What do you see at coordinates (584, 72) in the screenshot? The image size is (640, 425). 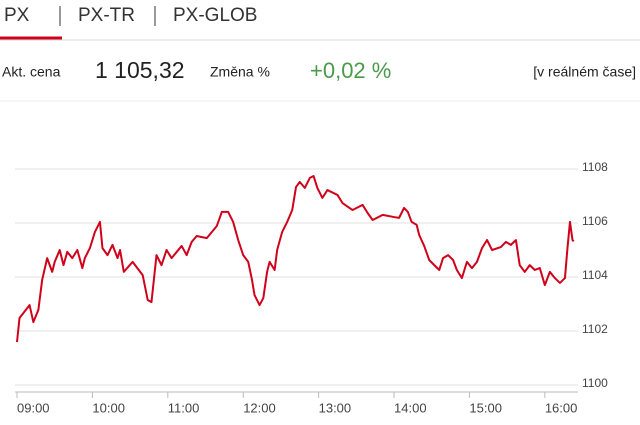 I see `realtime: [v reálném čase]` at bounding box center [584, 72].